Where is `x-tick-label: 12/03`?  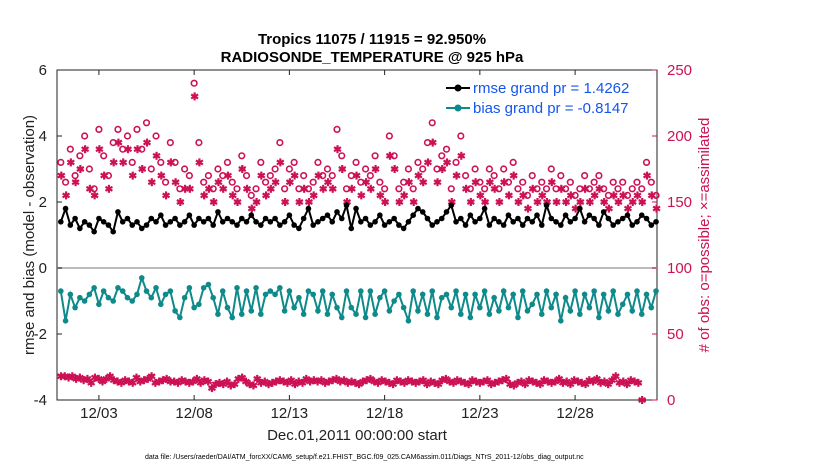
x-tick-label: 12/03 is located at coordinates (99, 413).